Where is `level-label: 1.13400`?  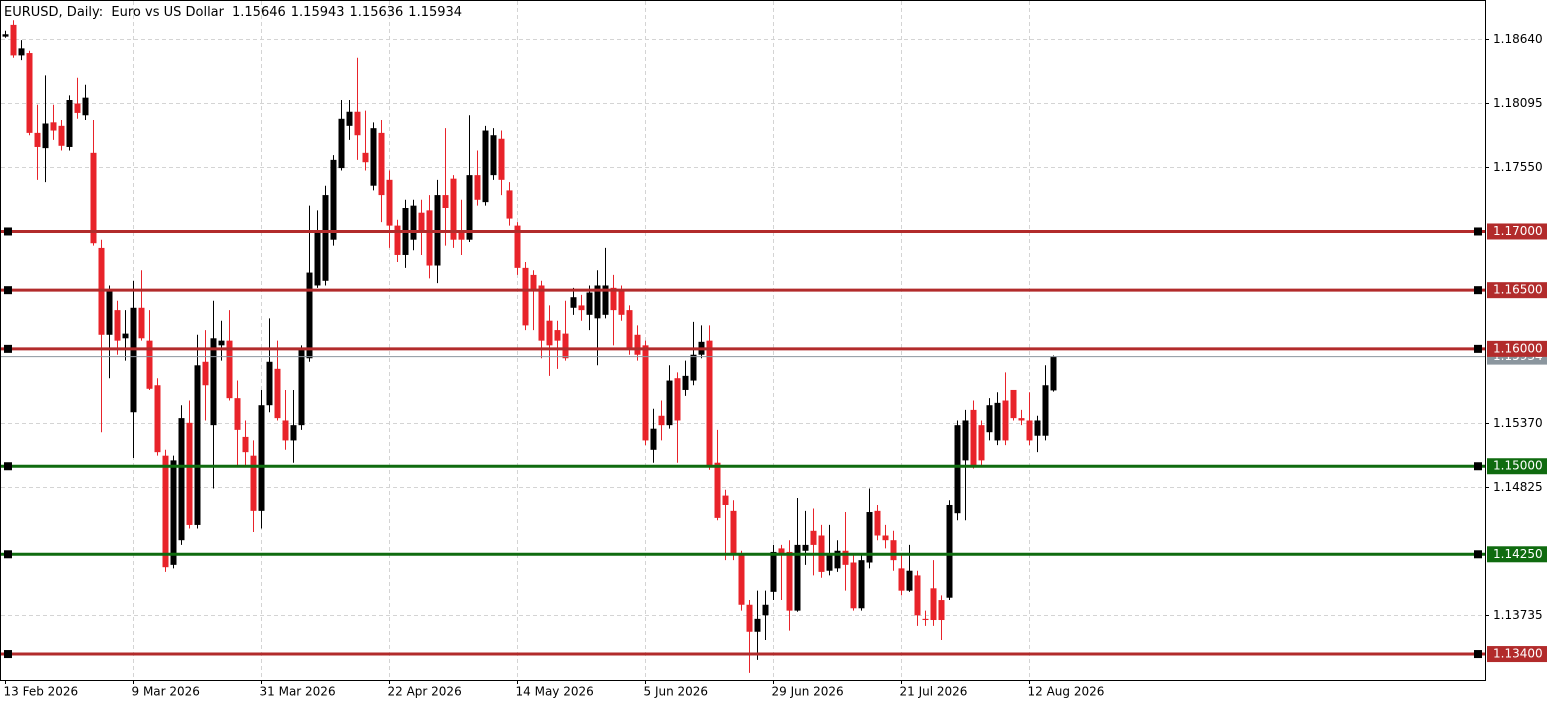
level-label: 1.13400 is located at coordinates (1518, 654).